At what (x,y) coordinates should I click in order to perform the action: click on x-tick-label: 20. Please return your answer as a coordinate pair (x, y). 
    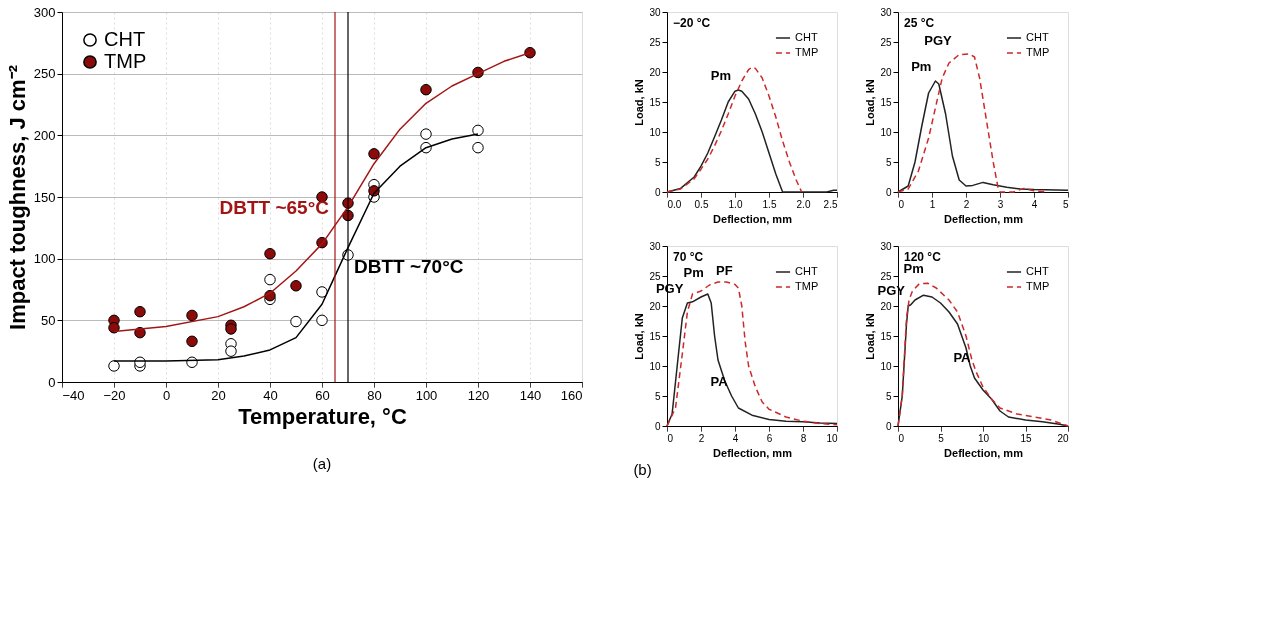
    Looking at the image, I should click on (218, 395).